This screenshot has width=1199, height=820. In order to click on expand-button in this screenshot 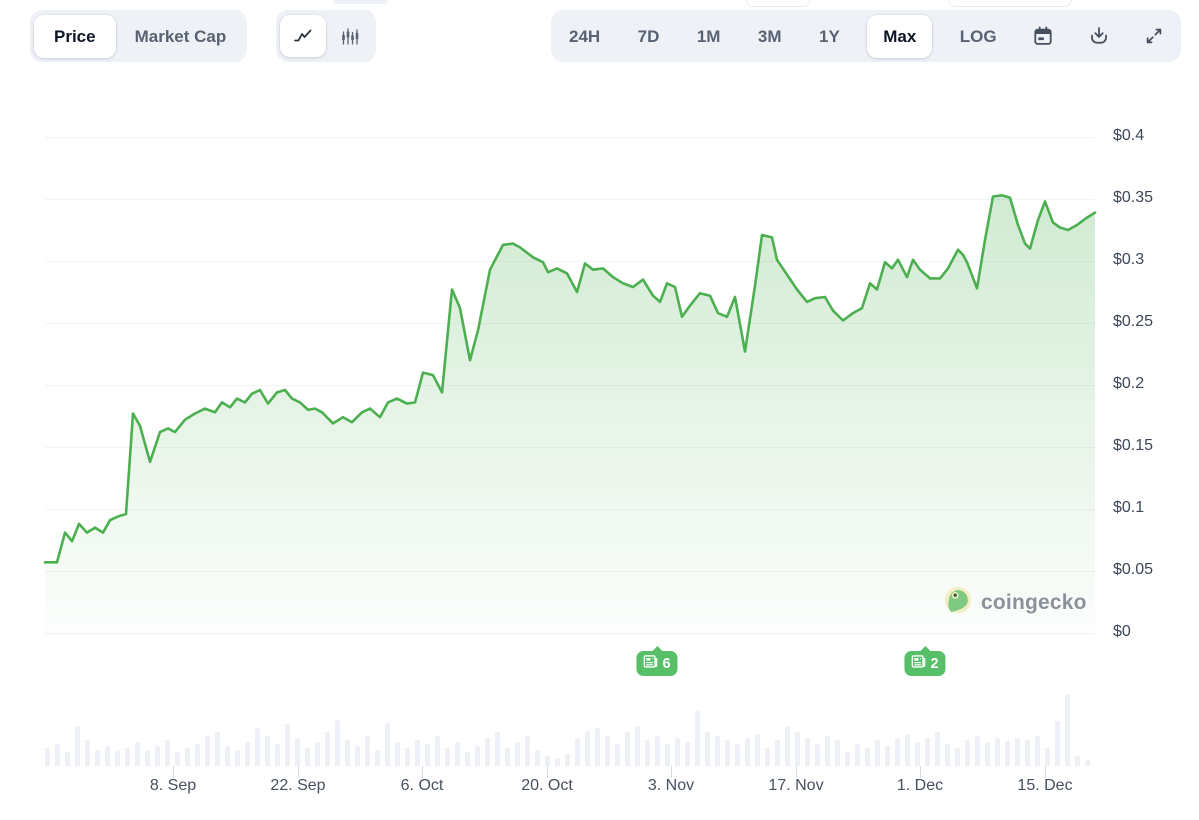, I will do `click(1154, 36)`.